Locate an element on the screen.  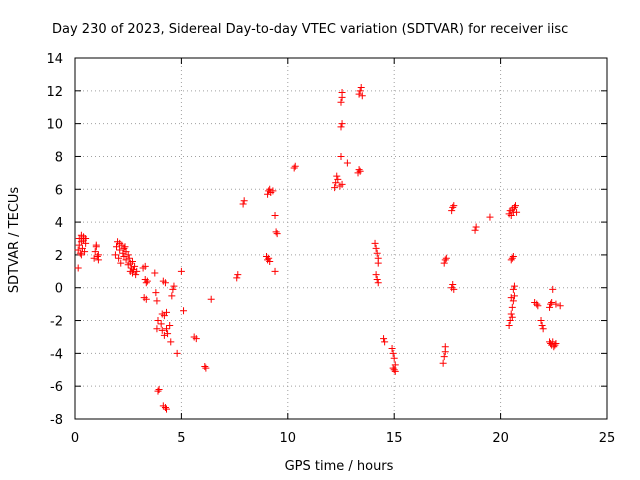
y-tick-label: 4 is located at coordinates (59, 223).